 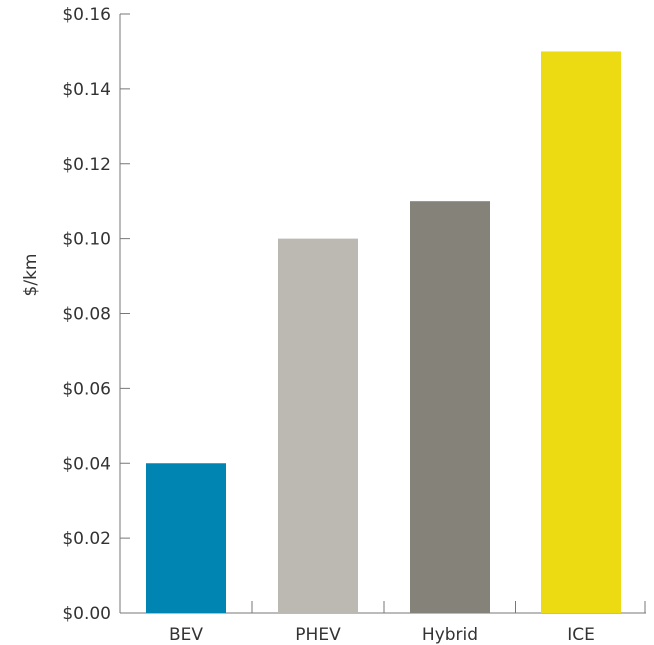 I want to click on y-tick-label: $0.12, so click(x=86, y=165).